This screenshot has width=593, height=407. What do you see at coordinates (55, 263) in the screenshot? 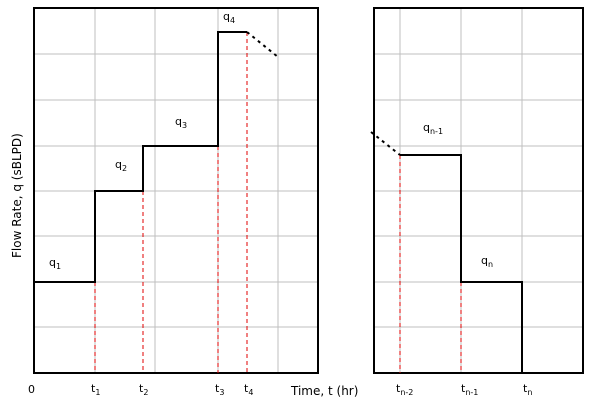
I see `rate-label-q1: q1` at bounding box center [55, 263].